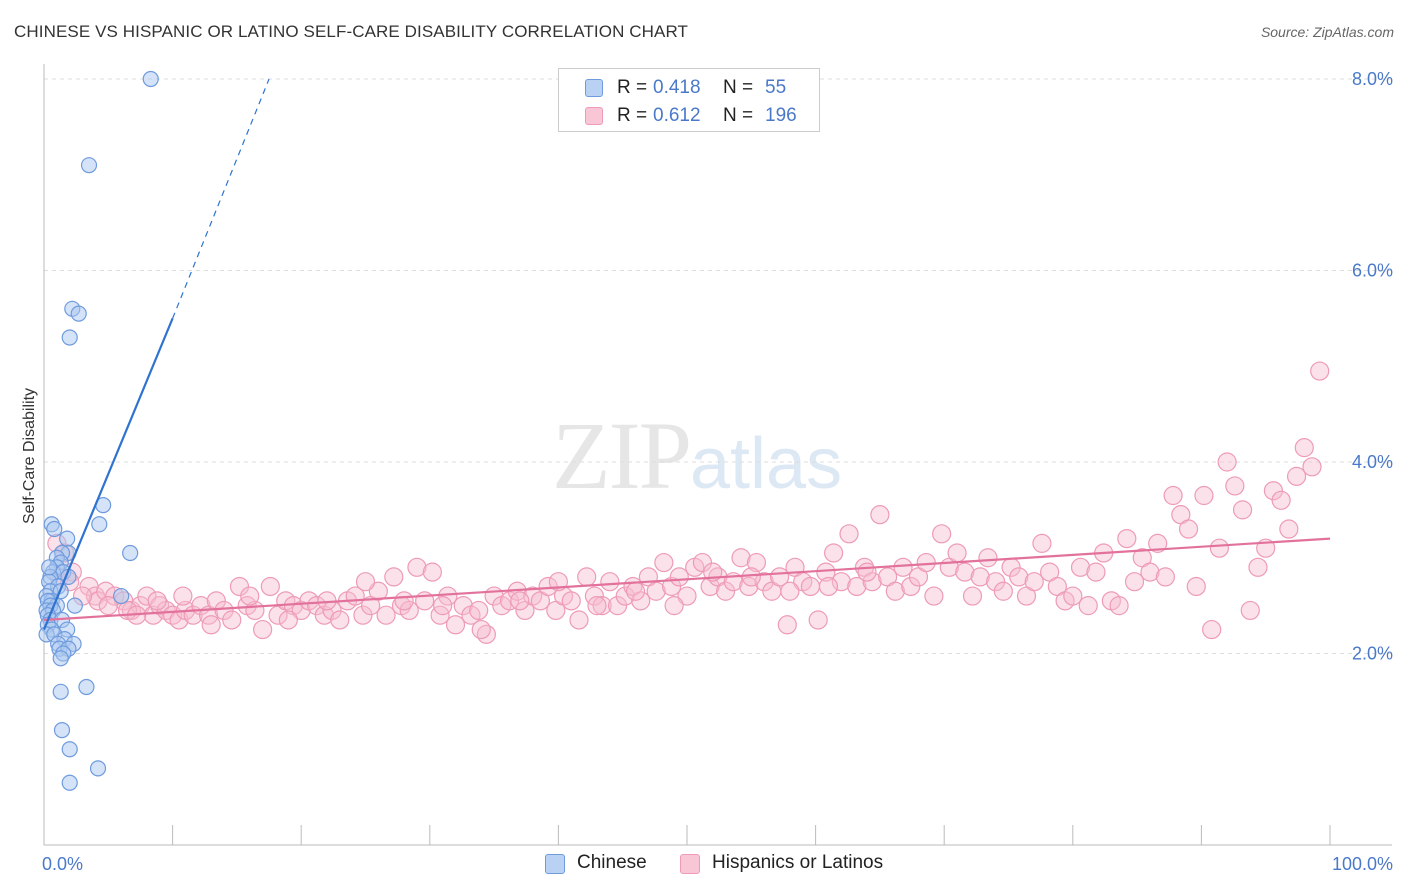 The width and height of the screenshot is (1406, 892). I want to click on zipatlas-watermark: ZIPatlas, so click(697, 455).